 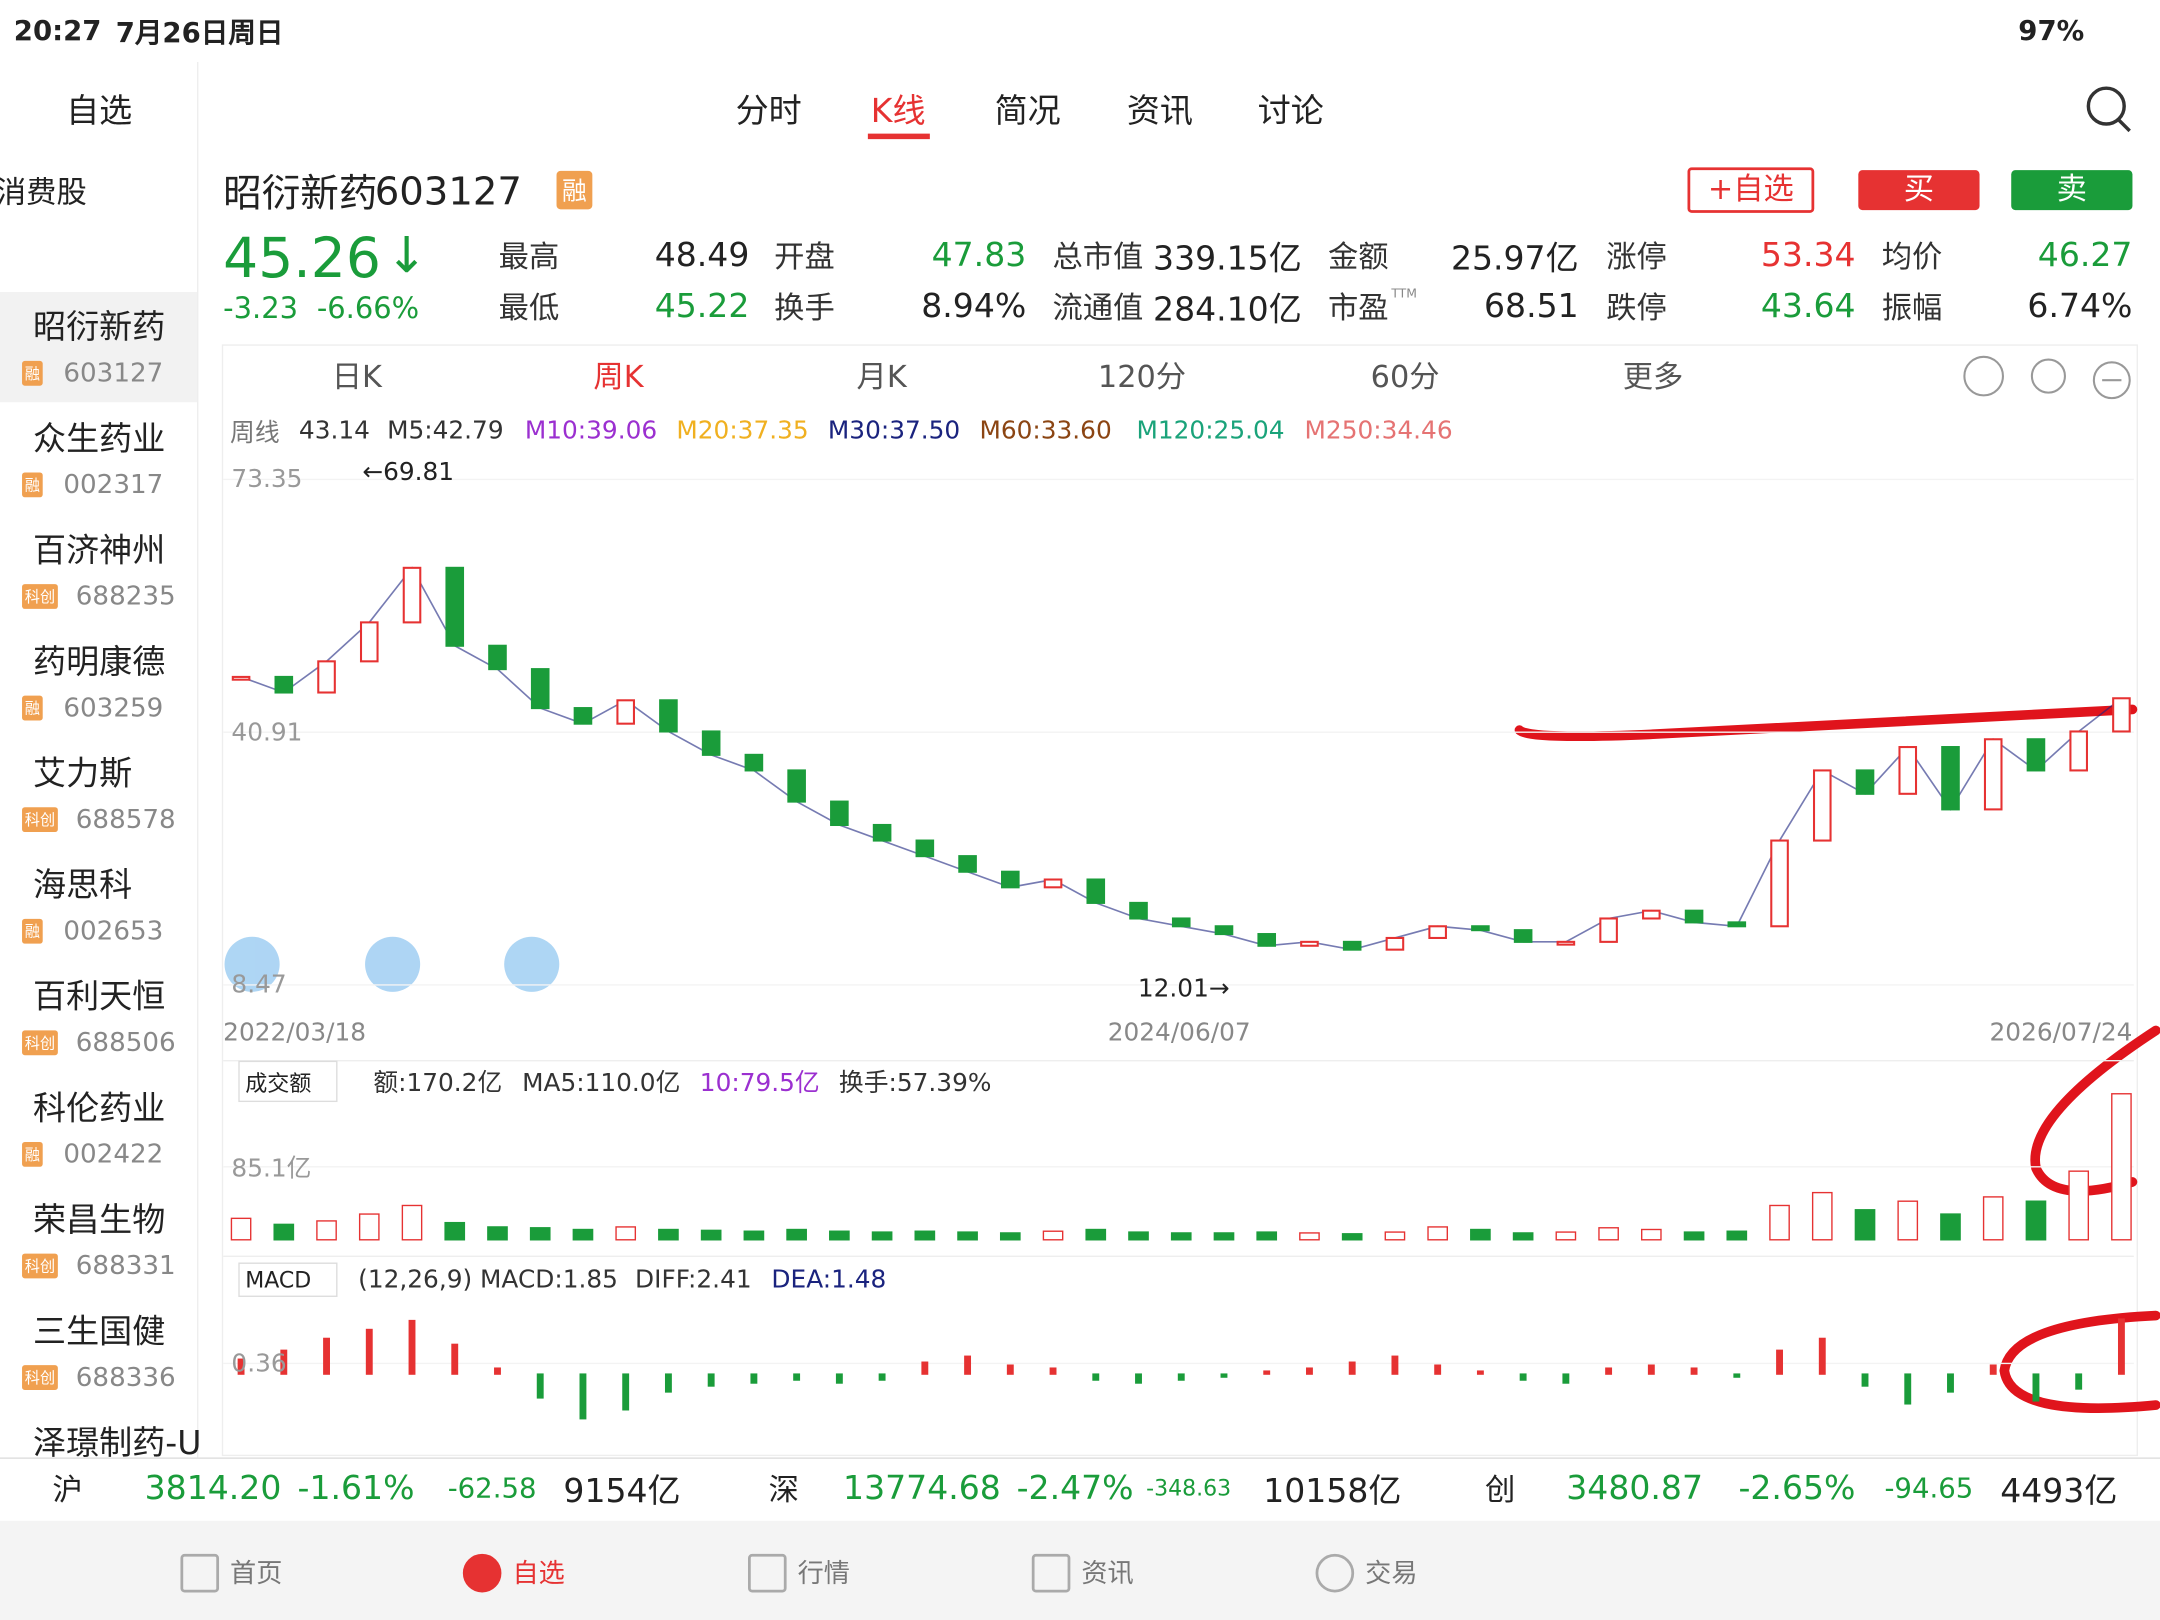 I want to click on group-name: 药消费股, so click(x=43, y=193).